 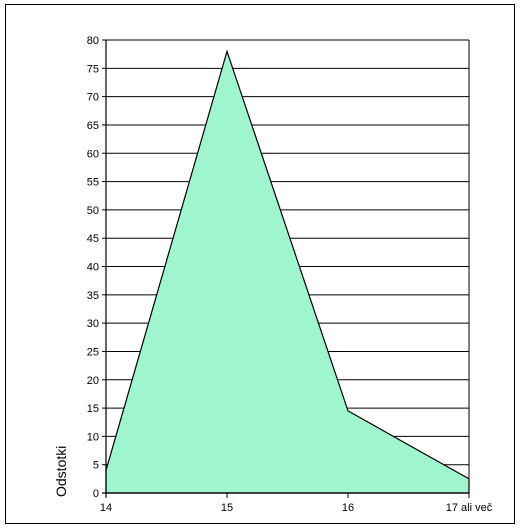 I want to click on y-tick-label-35: 35, so click(x=93, y=296).